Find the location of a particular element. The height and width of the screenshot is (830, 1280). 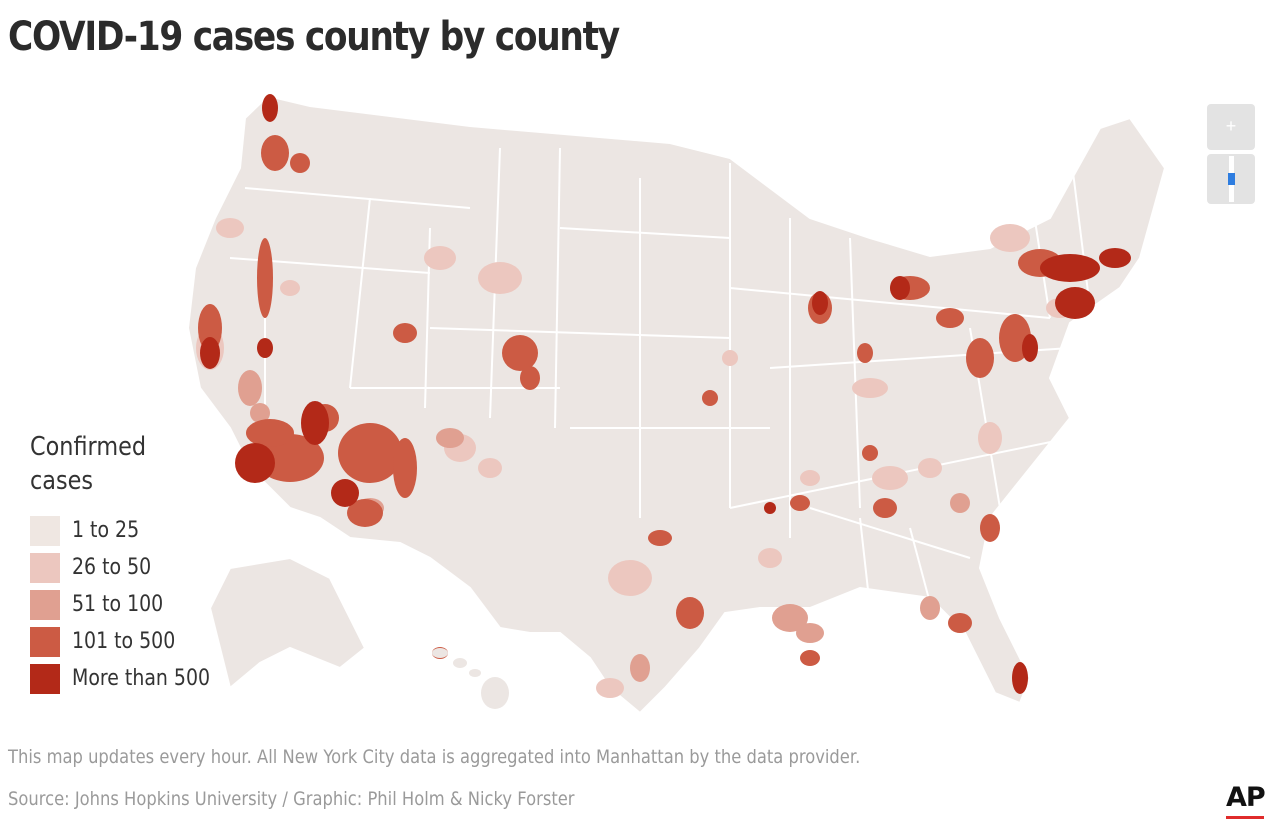

legend-label: 51 to 100 is located at coordinates (118, 604).